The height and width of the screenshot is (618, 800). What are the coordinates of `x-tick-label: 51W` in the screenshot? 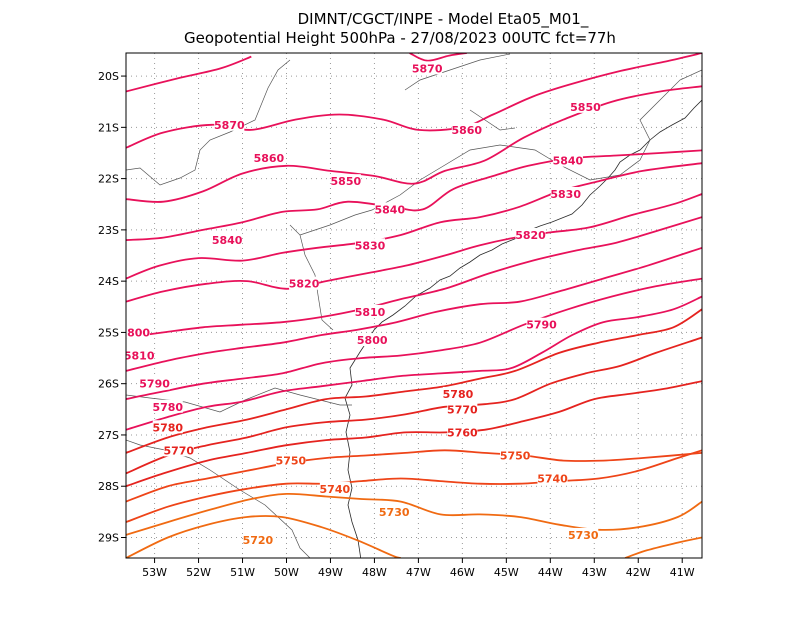 It's located at (242, 572).